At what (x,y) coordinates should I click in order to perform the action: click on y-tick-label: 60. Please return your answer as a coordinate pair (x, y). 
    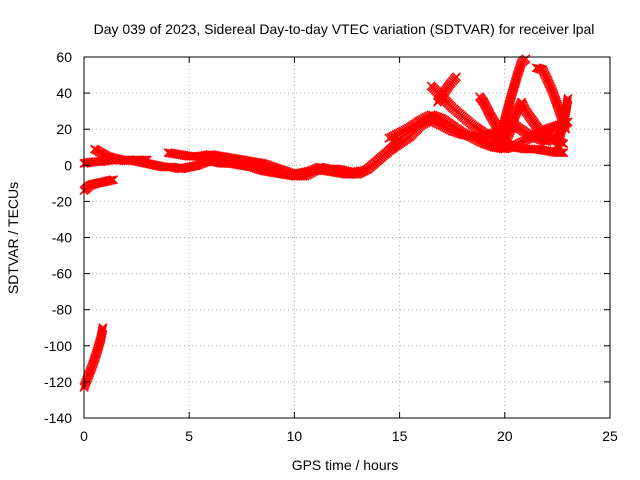
    Looking at the image, I should click on (64, 57).